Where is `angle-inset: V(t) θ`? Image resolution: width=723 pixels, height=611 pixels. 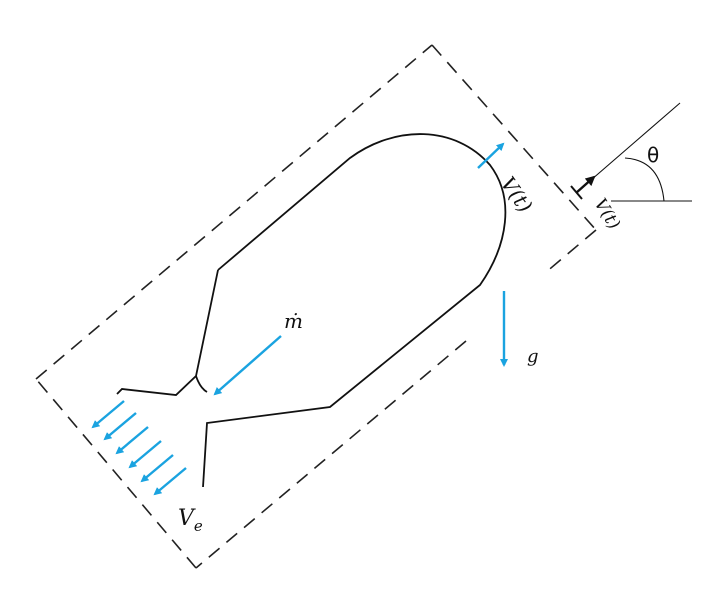 angle-inset: V(t) θ is located at coordinates (631, 167).